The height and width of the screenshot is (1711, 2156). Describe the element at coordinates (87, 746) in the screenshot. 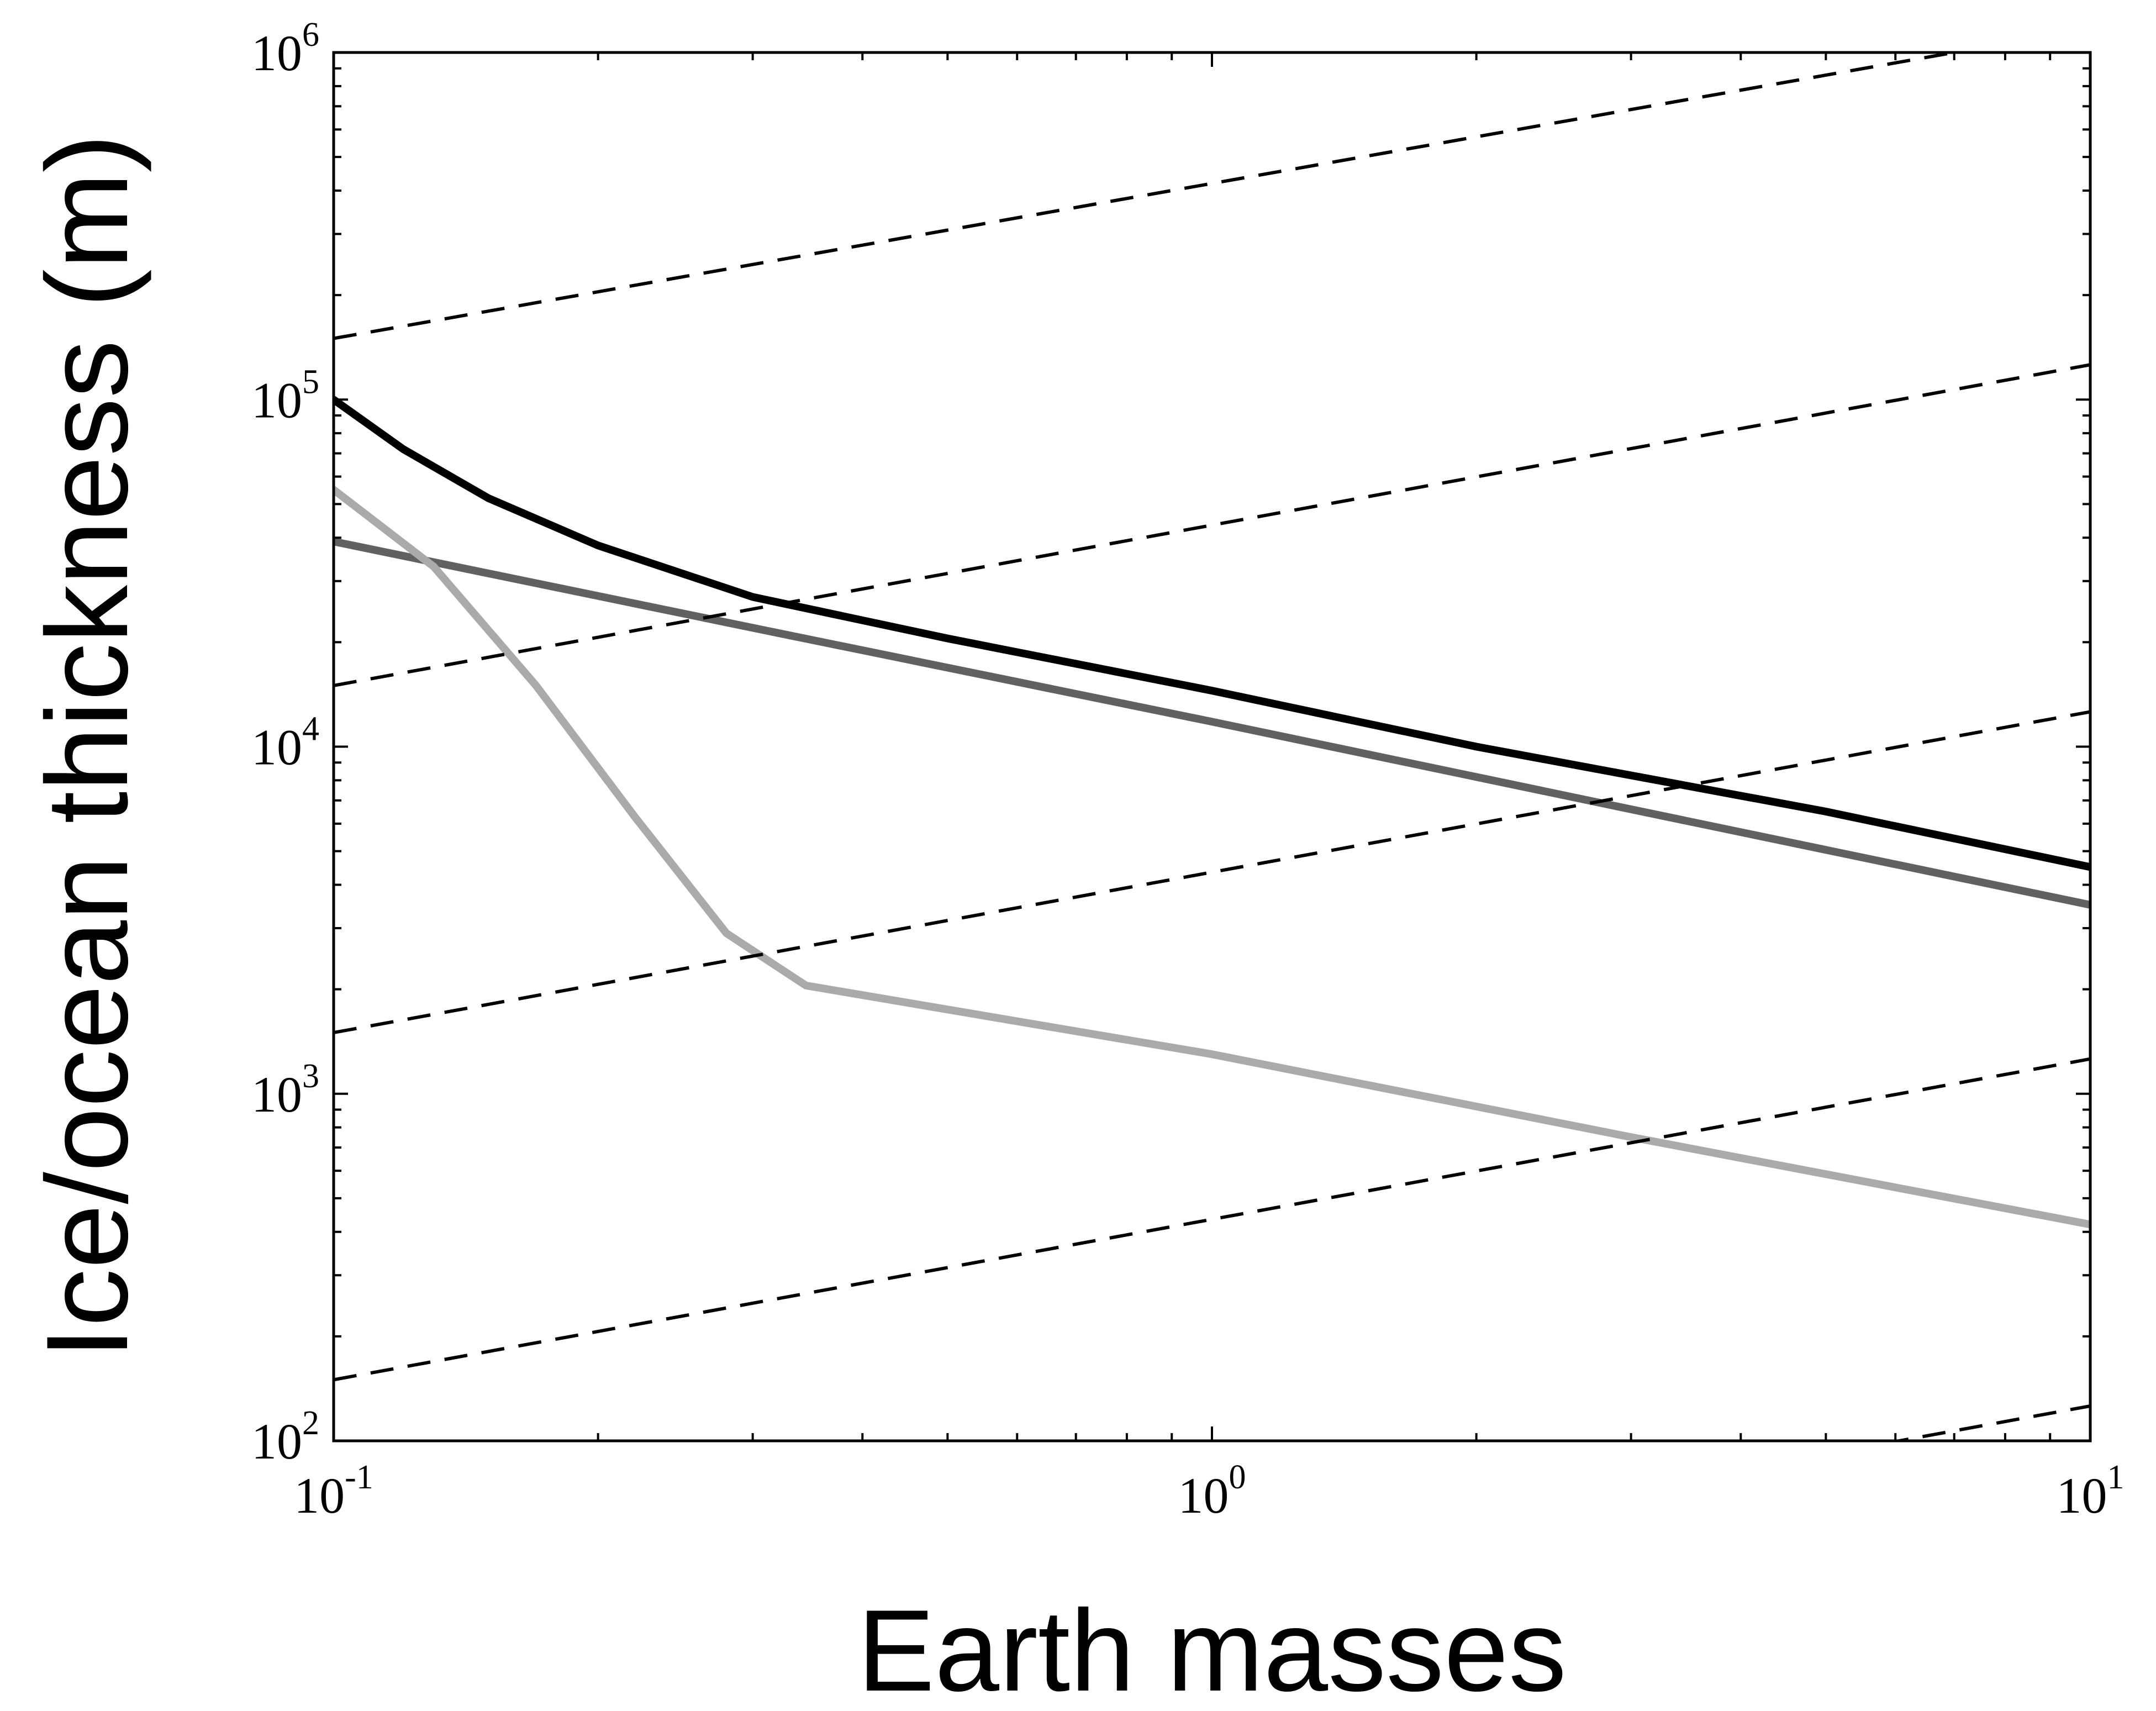

I see `y-axis-title: Ice/ocean thickness (m)` at that location.